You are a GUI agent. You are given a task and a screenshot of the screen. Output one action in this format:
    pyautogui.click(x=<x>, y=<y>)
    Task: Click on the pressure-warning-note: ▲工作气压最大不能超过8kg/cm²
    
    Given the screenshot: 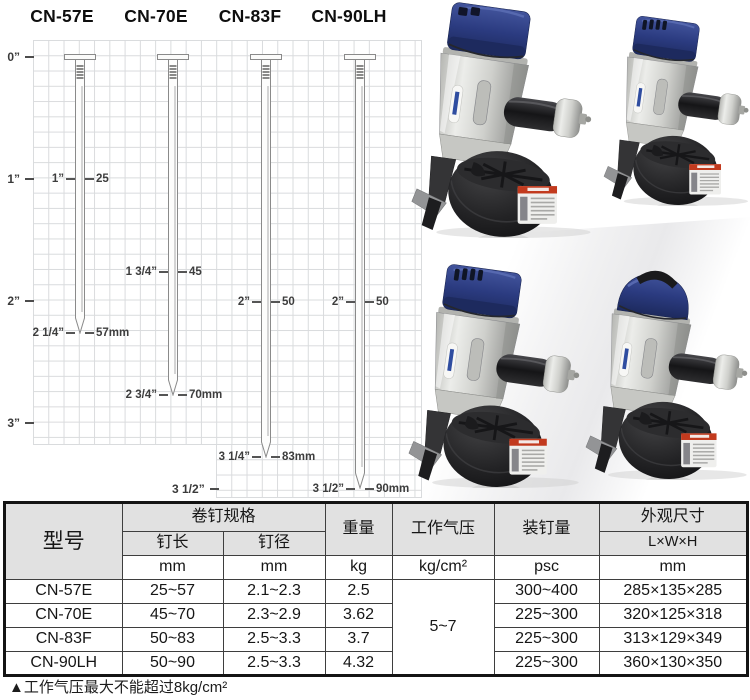 What is the action you would take?
    pyautogui.click(x=118, y=687)
    